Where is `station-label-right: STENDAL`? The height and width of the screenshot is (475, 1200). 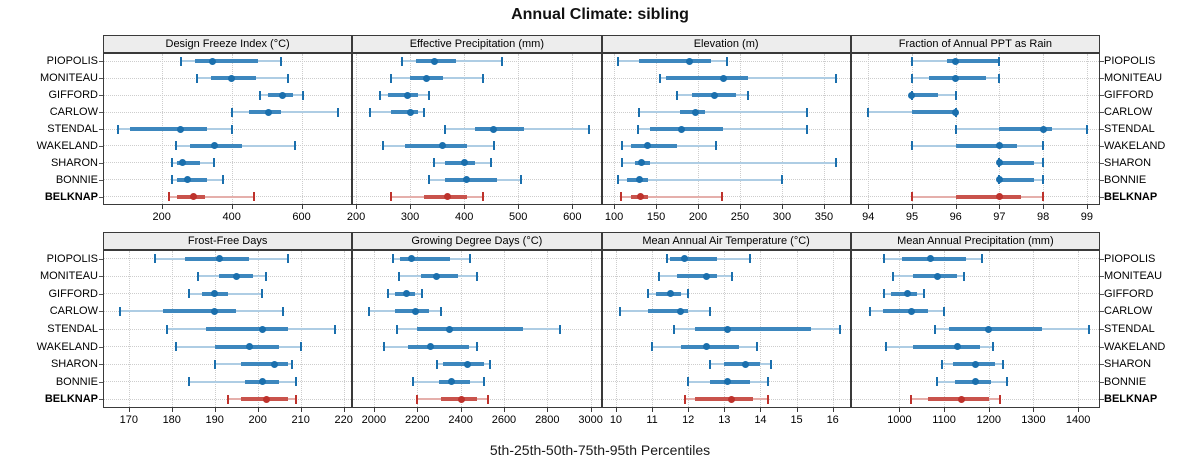
station-label-right: STENDAL is located at coordinates (1129, 329).